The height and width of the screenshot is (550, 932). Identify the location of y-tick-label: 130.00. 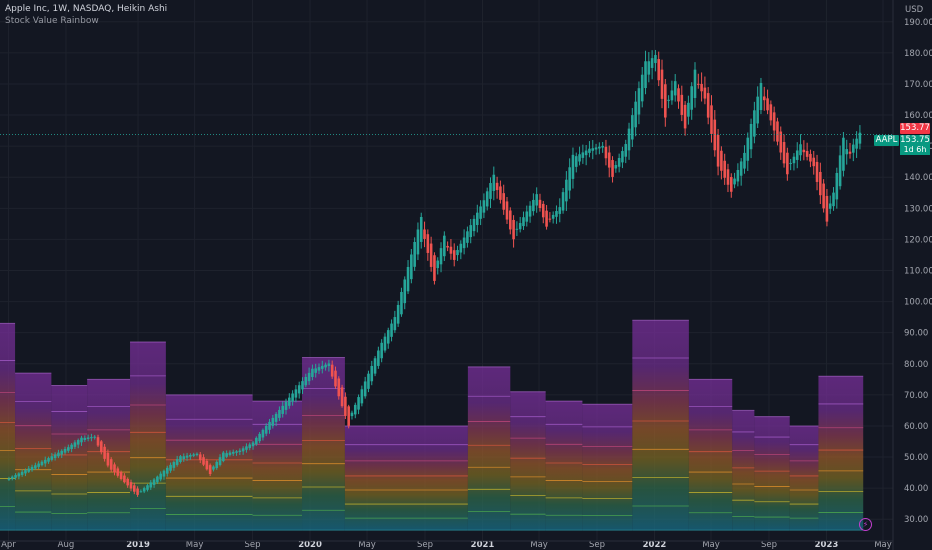
(918, 209).